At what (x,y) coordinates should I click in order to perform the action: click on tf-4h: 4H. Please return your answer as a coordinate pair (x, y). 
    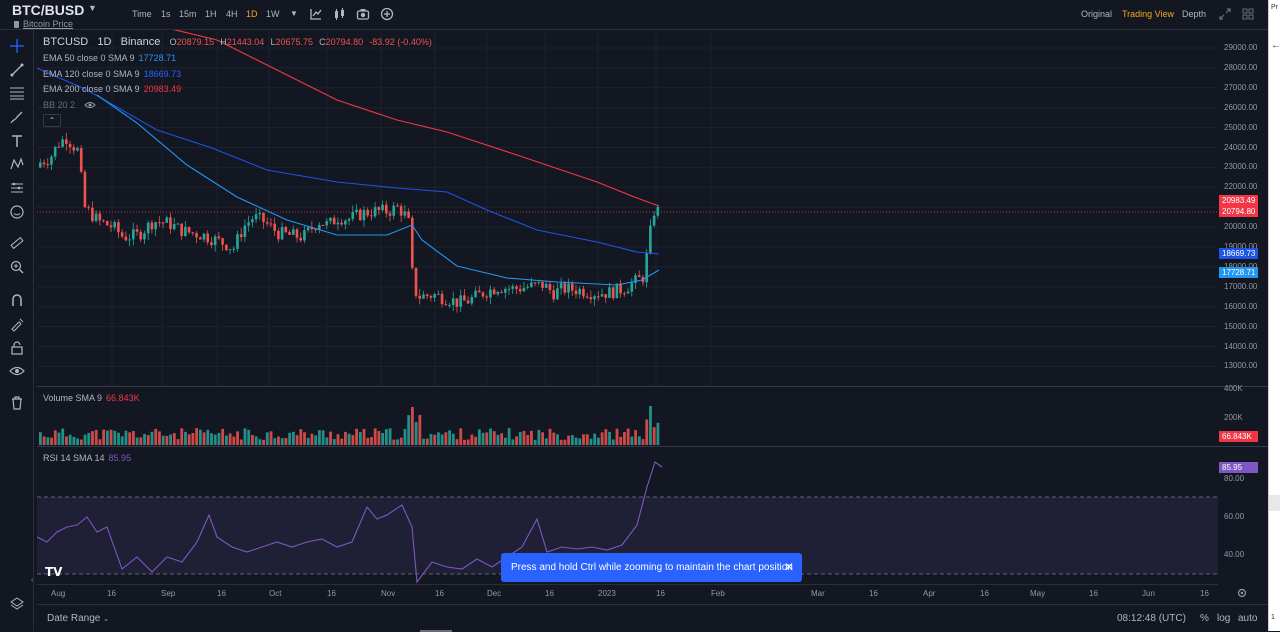
    Looking at the image, I should click on (232, 14).